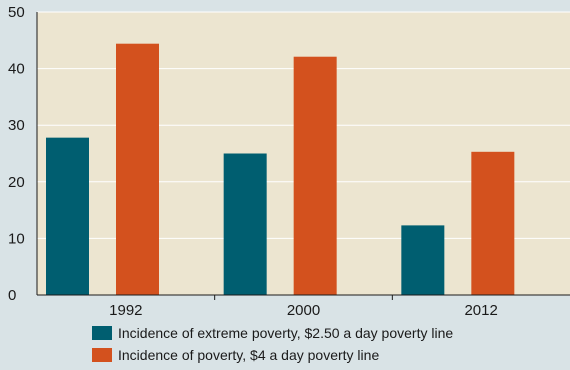 The width and height of the screenshot is (570, 370). I want to click on x-tick-labels: 1992 2000 2012, so click(303, 310).